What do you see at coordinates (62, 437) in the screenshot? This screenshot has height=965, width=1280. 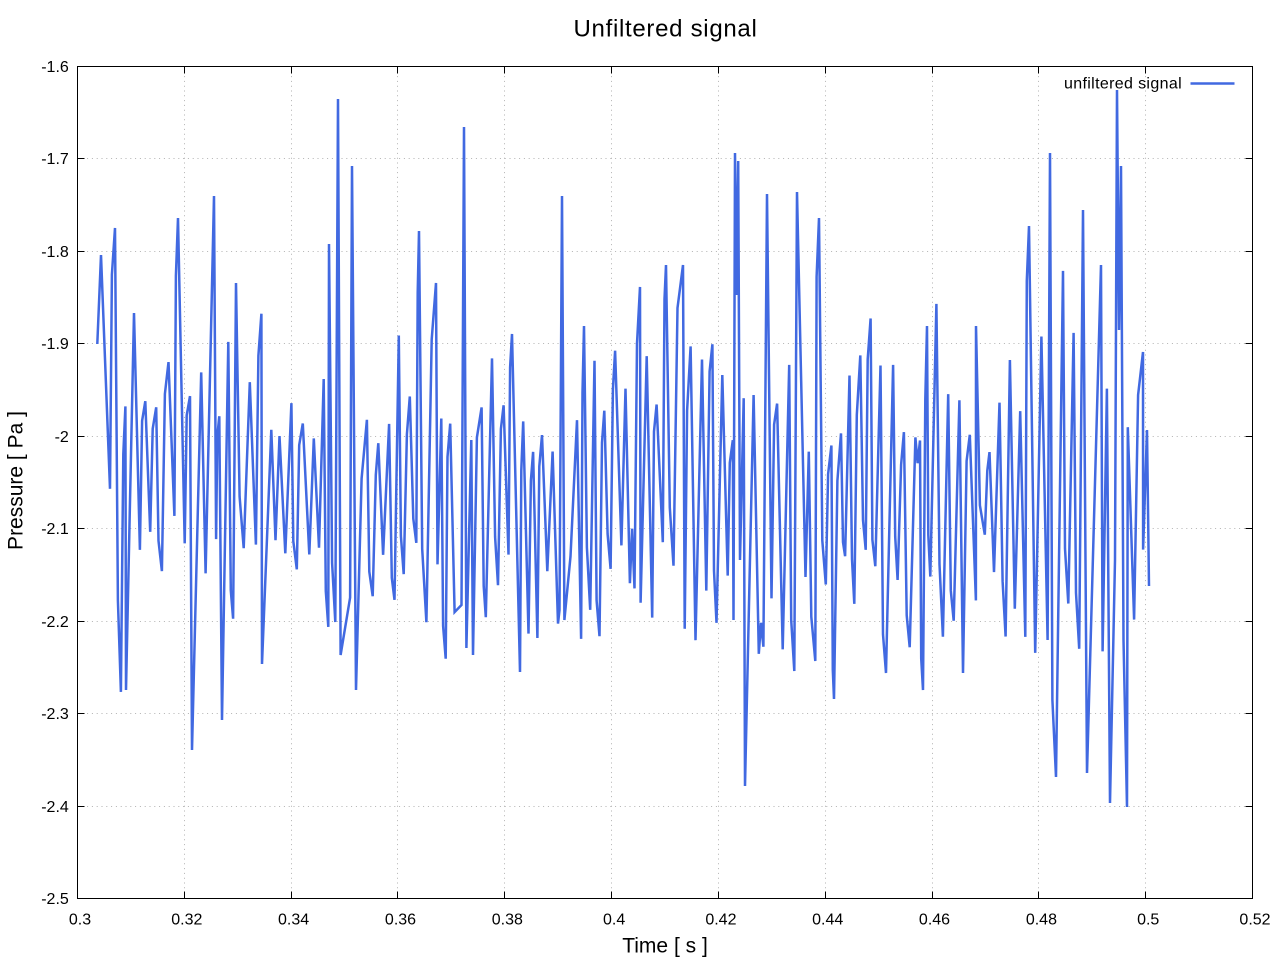 I see `svg-text: -2` at bounding box center [62, 437].